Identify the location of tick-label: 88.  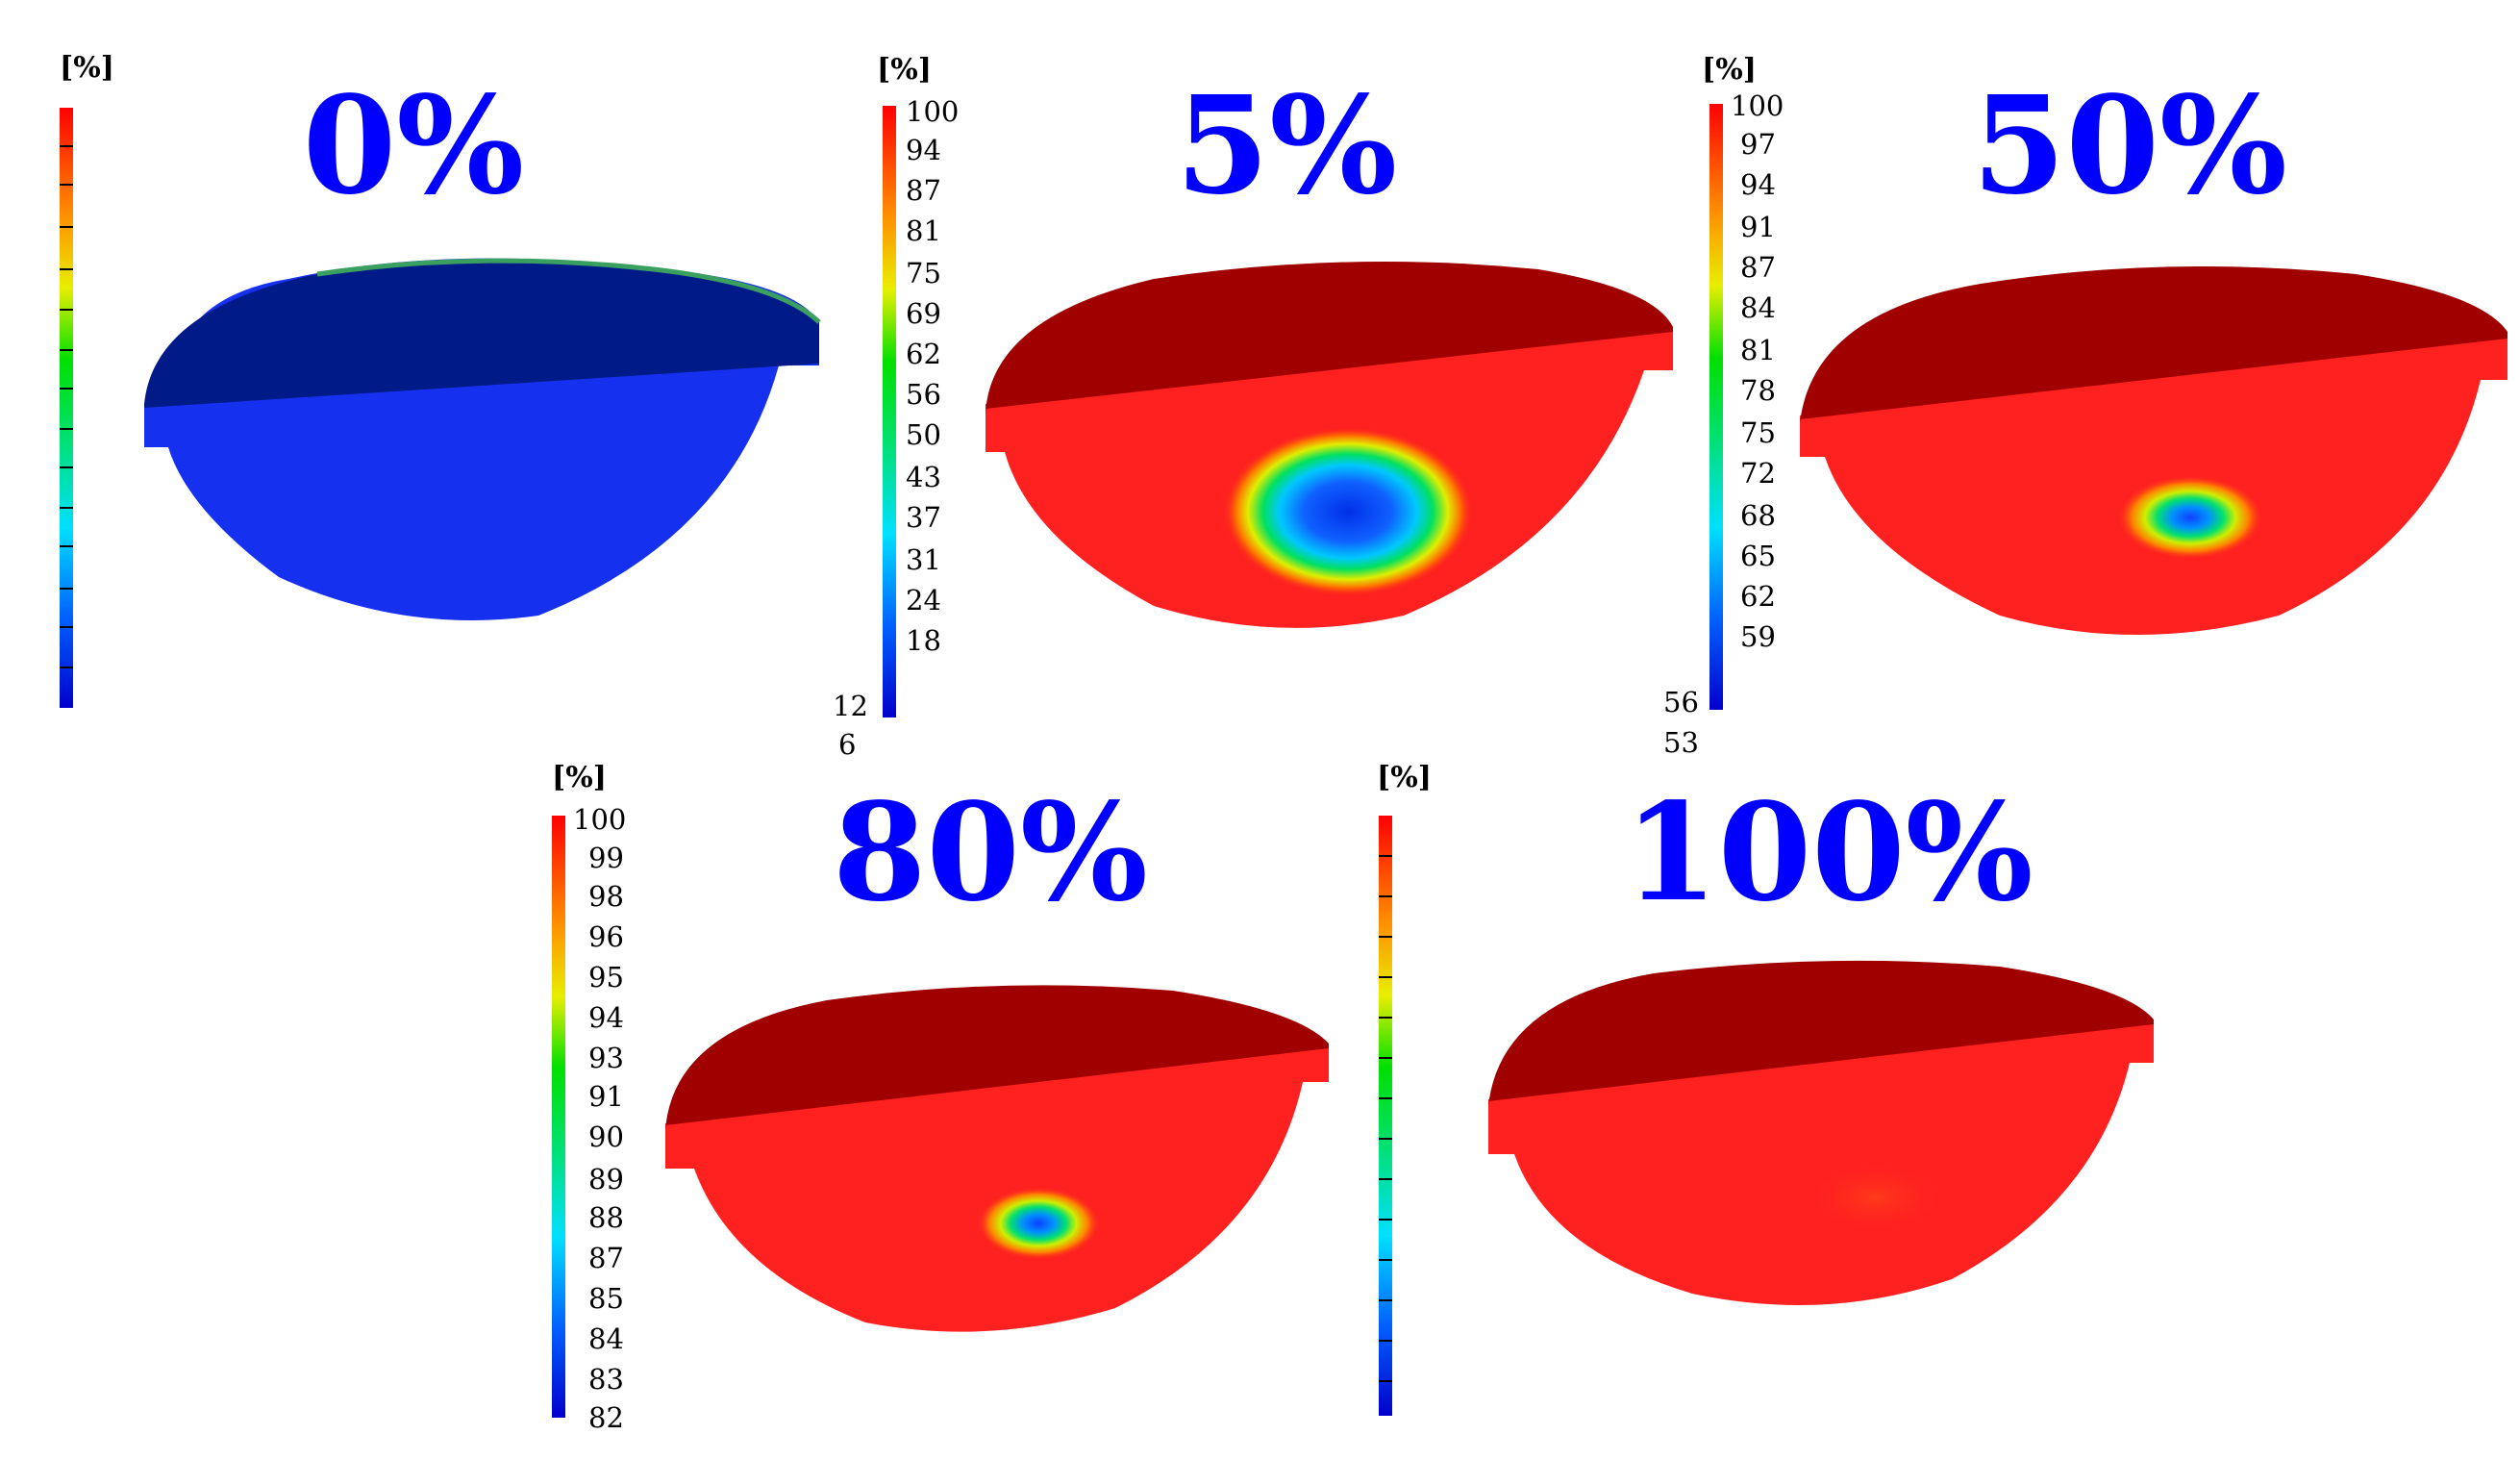
(606, 1217).